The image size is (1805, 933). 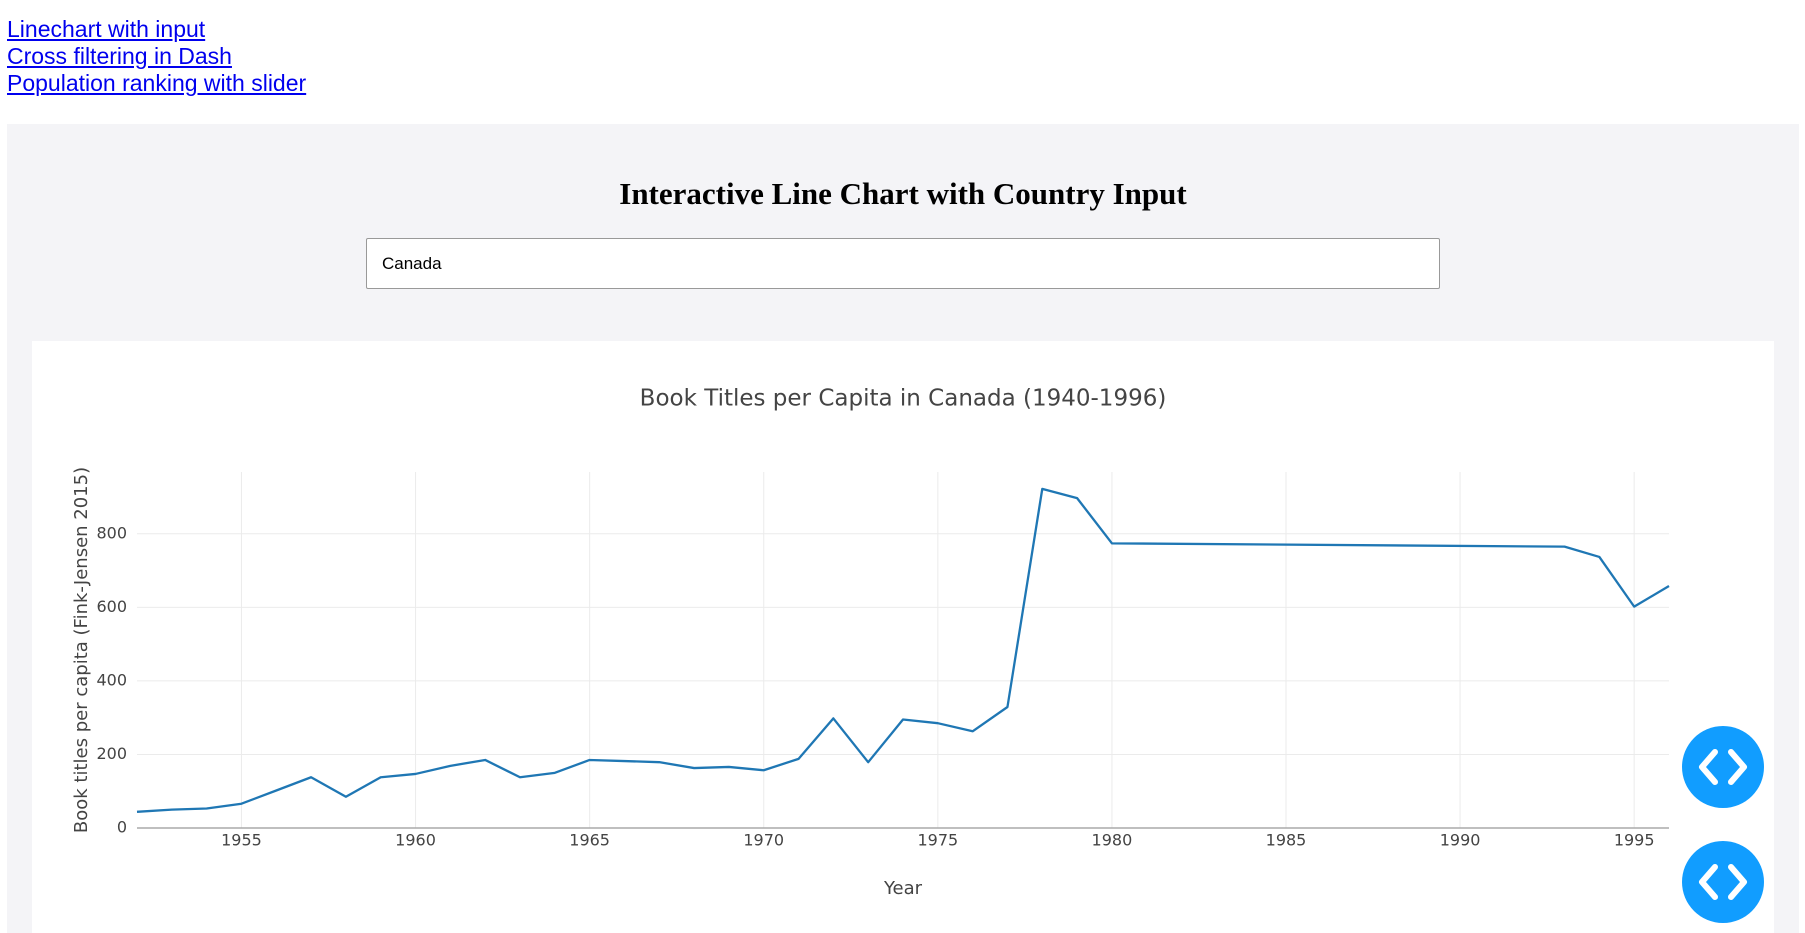 I want to click on nav-link: Cross filtering in Dash, so click(x=119, y=56).